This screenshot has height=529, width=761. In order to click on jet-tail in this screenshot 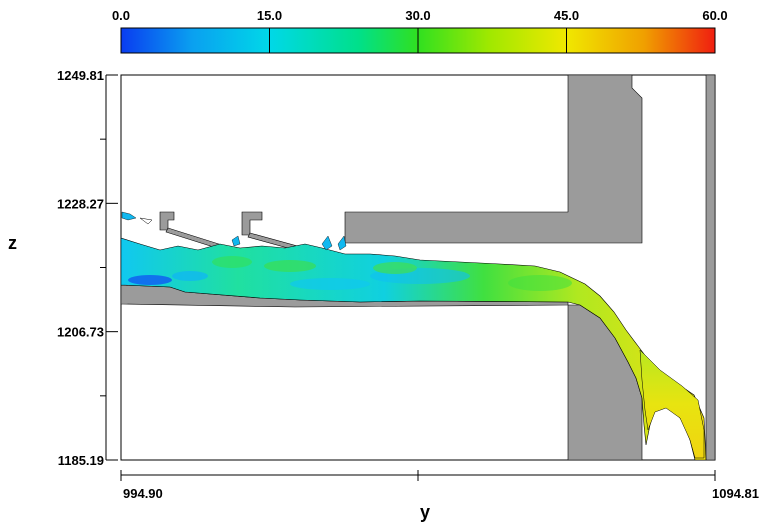, I will do `click(672, 404)`.